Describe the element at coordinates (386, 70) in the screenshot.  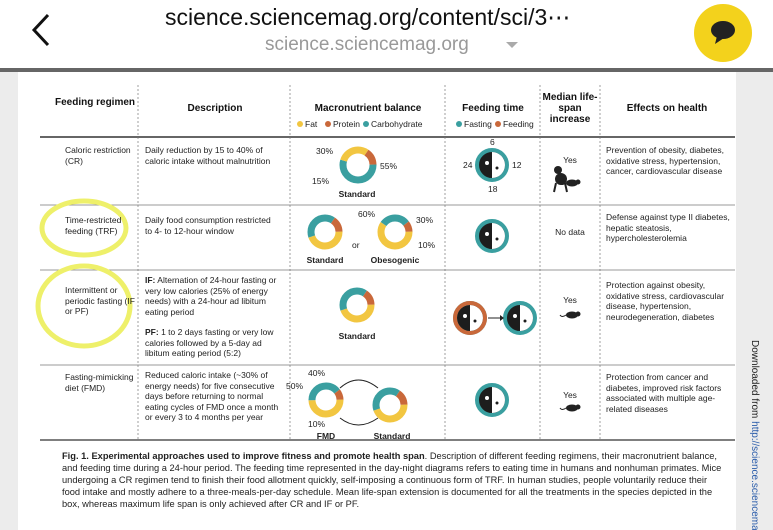
I see `divider` at that location.